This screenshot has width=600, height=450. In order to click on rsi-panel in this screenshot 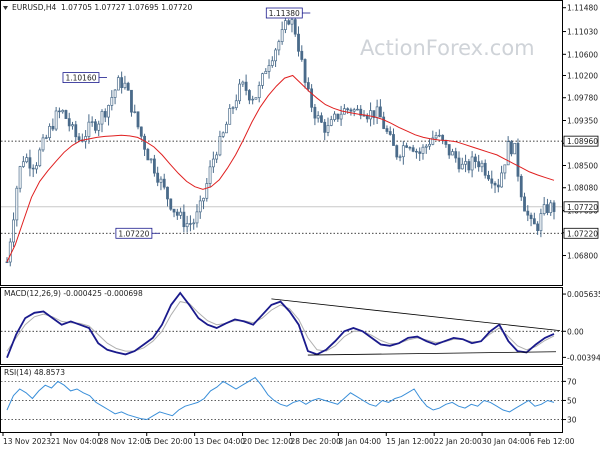, I will do `click(281, 399)`.